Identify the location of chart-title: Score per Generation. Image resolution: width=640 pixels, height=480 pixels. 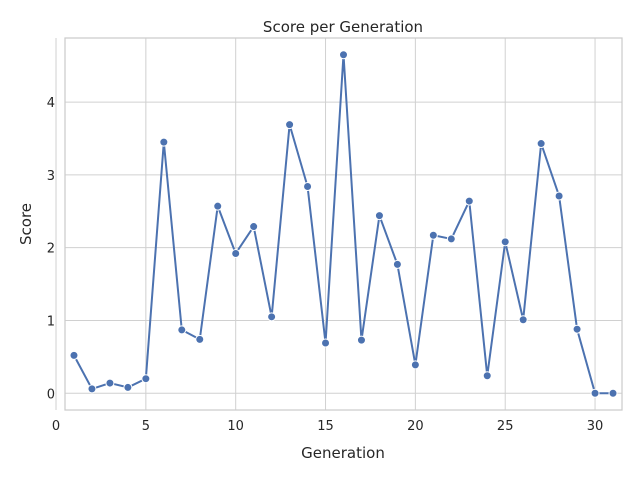
(343, 27).